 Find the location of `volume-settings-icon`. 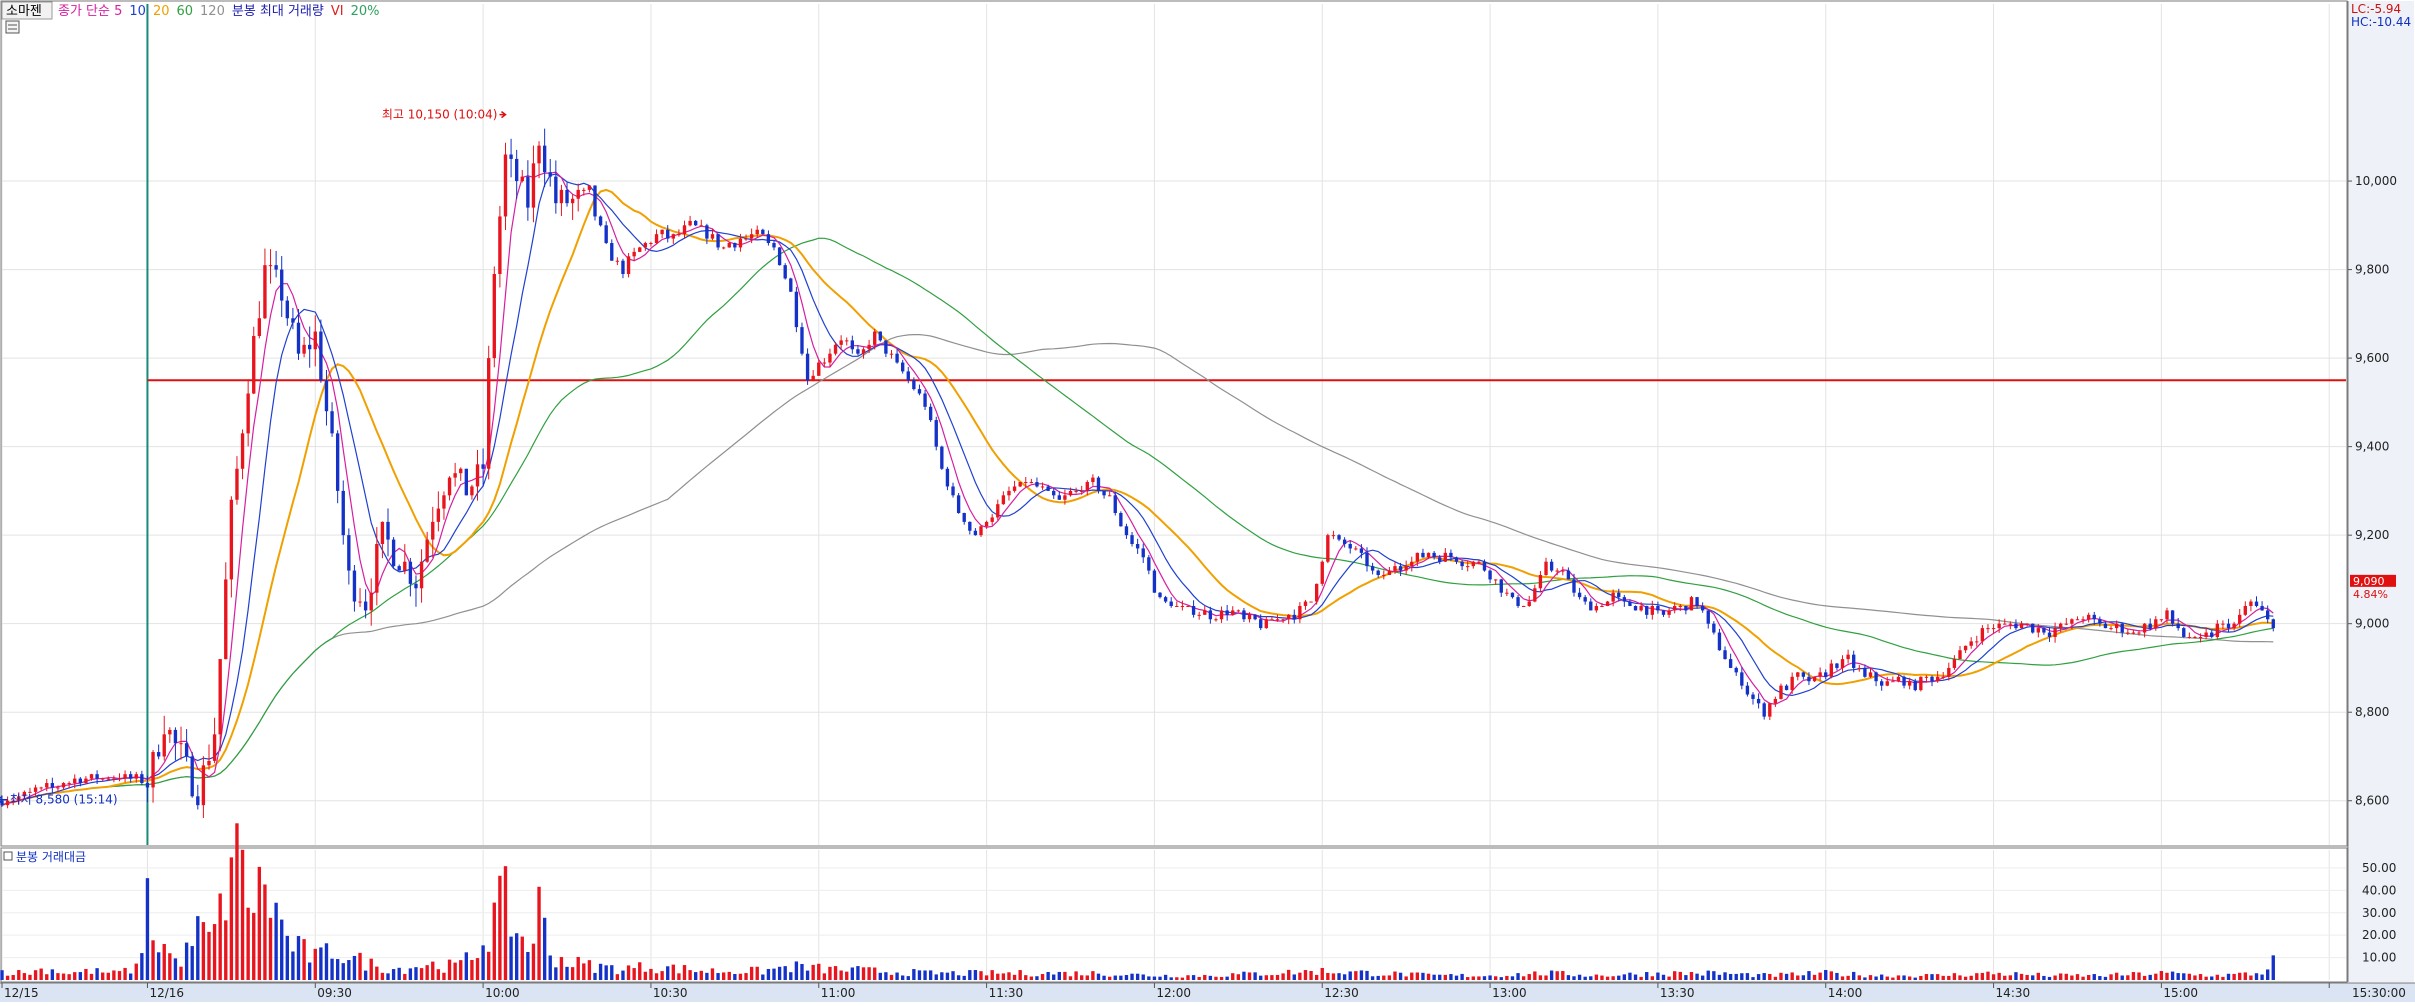

volume-settings-icon is located at coordinates (8, 856).